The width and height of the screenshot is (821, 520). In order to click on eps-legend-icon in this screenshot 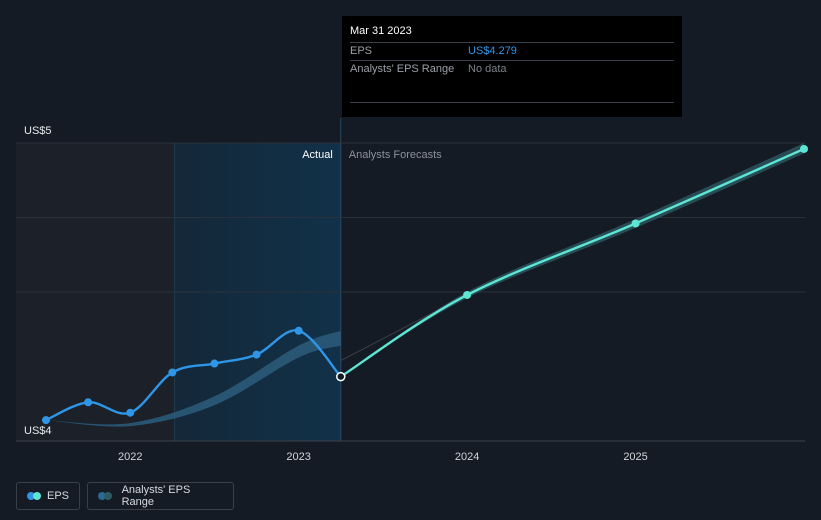, I will do `click(34, 496)`.